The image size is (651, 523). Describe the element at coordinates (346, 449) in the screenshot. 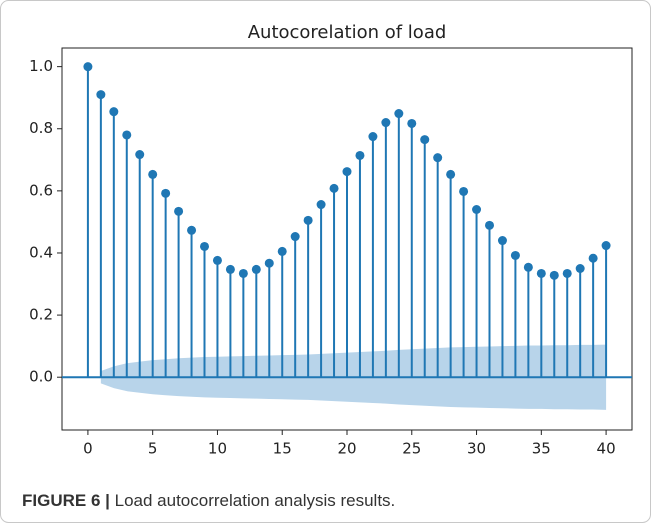

I see `x-tick-label: 20` at that location.